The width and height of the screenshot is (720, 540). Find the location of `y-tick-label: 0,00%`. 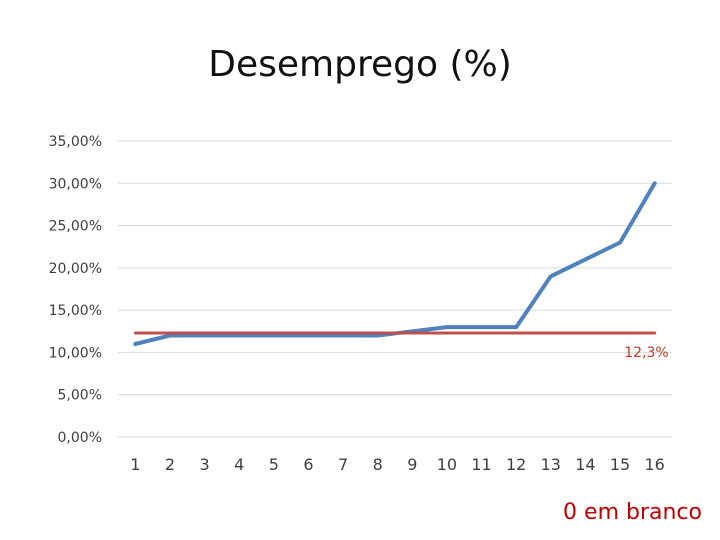

y-tick-label: 0,00% is located at coordinates (80, 438).